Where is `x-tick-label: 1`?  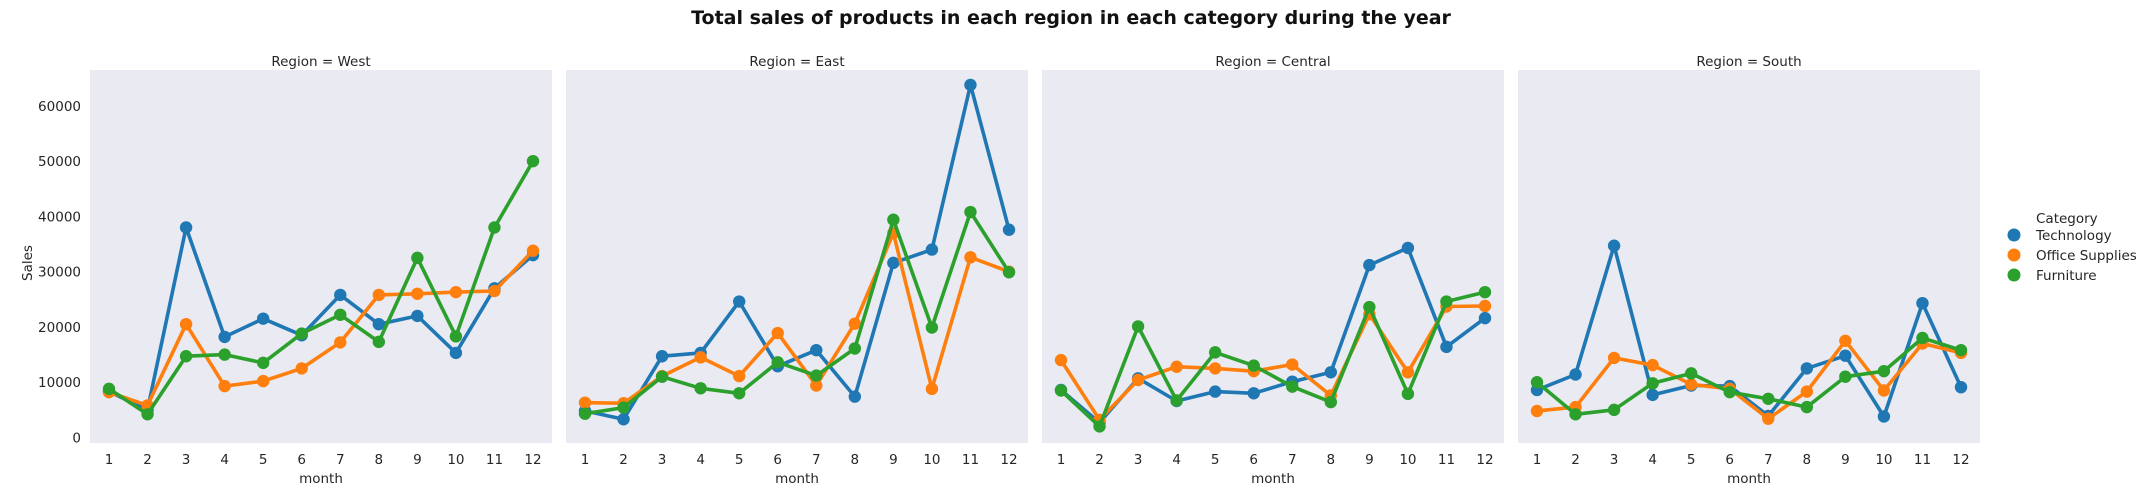 x-tick-label: 1 is located at coordinates (1537, 460).